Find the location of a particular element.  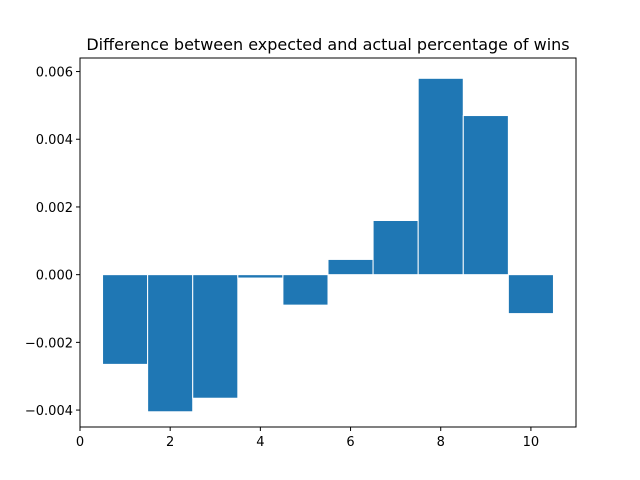

y-tick-label: −0.002 is located at coordinates (49, 343).